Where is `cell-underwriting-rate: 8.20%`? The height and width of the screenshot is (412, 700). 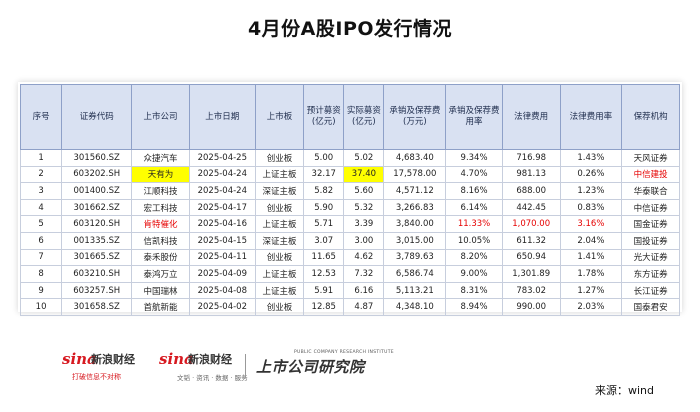
cell-underwriting-rate: 8.20% is located at coordinates (474, 257).